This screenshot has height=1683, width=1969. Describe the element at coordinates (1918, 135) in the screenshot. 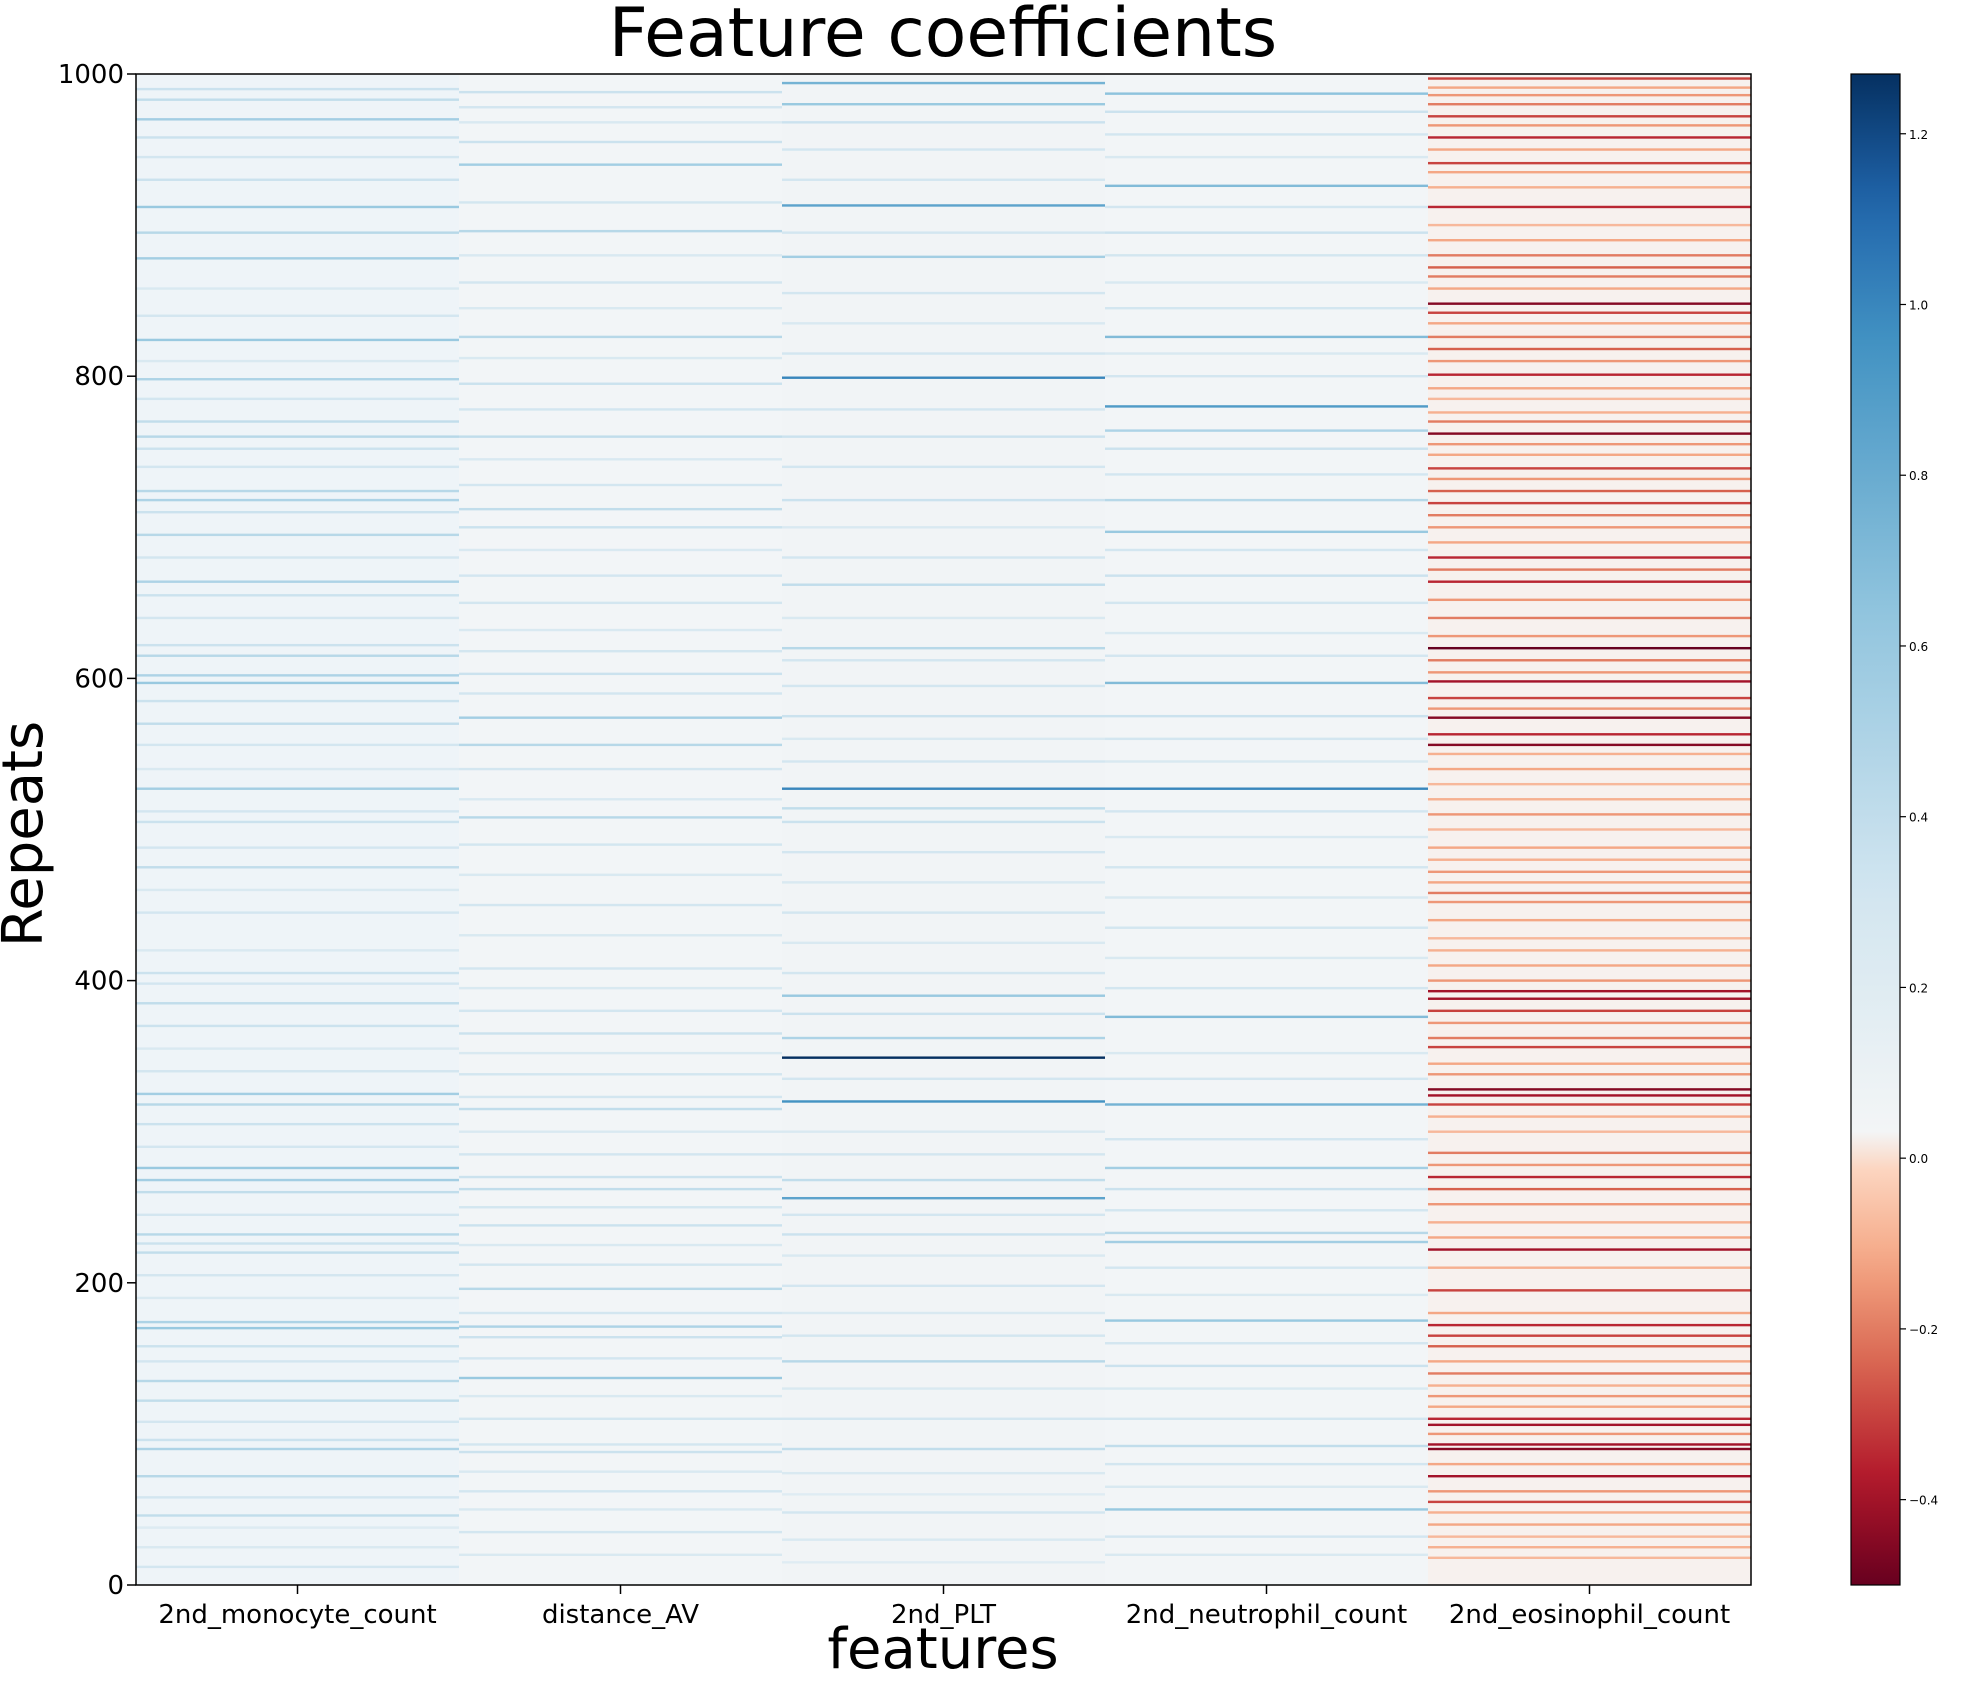

I see `colorbar-tick-label: 1.2` at that location.